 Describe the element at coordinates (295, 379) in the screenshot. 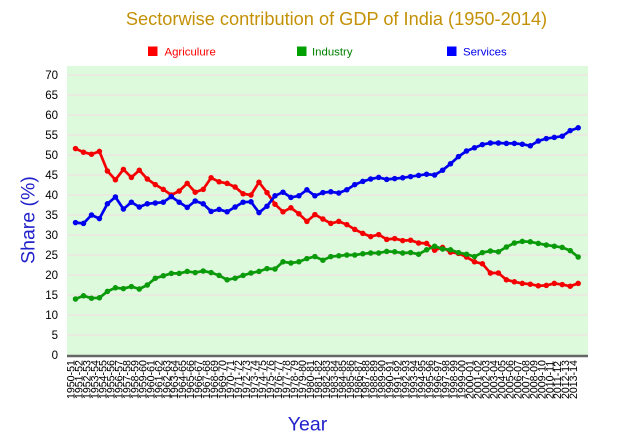

I see `svg-text: 1978-79` at that location.